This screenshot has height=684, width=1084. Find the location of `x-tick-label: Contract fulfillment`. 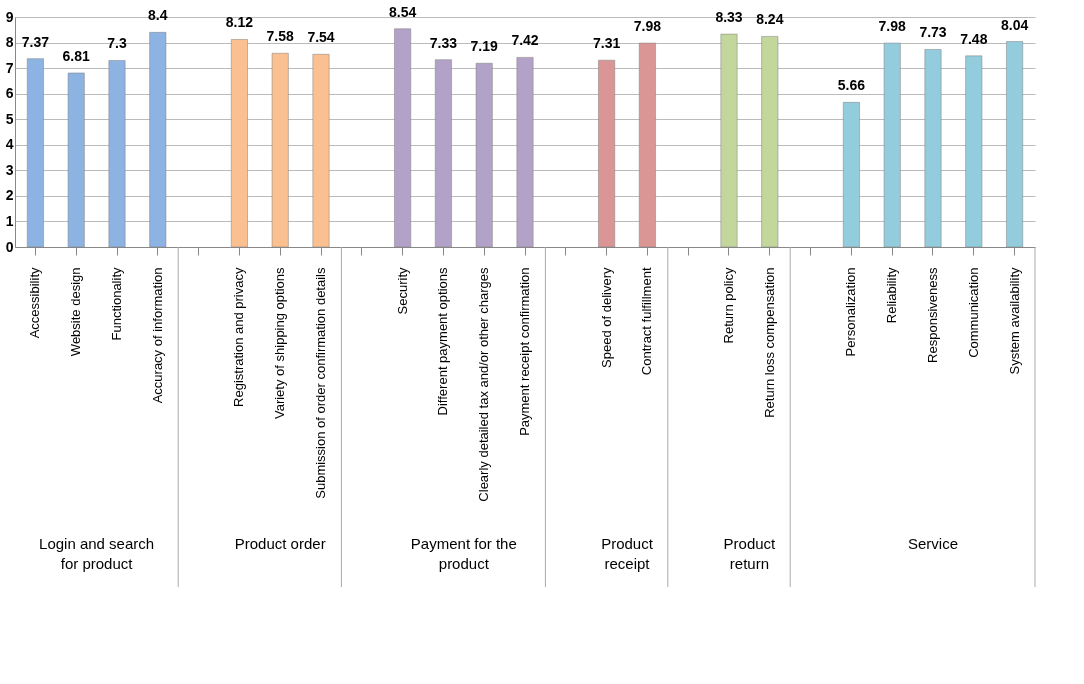

x-tick-label: Contract fulfillment is located at coordinates (647, 321).